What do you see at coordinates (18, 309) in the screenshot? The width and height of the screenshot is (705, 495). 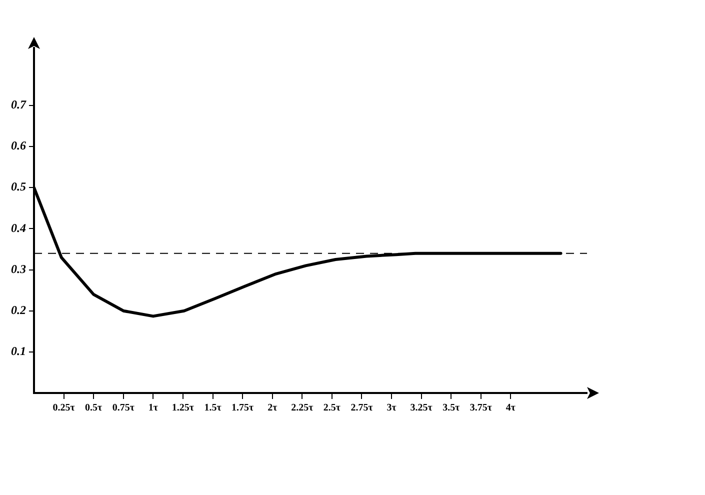 I see `y-tick-label: 0.2` at bounding box center [18, 309].